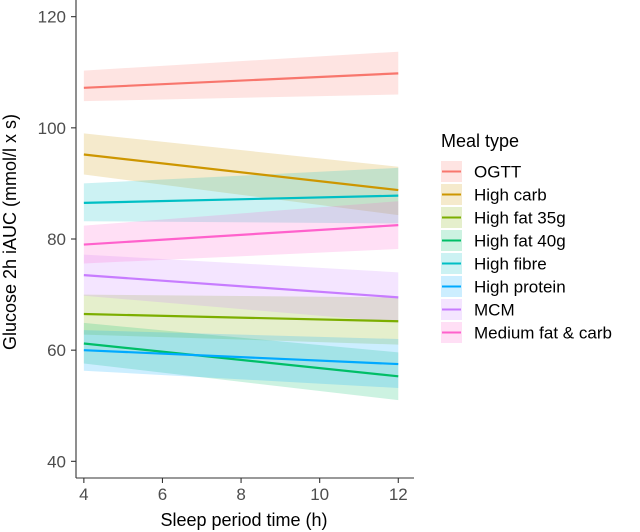 This screenshot has height=532, width=640. What do you see at coordinates (56, 239) in the screenshot?
I see `y-tick-label: 80` at bounding box center [56, 239].